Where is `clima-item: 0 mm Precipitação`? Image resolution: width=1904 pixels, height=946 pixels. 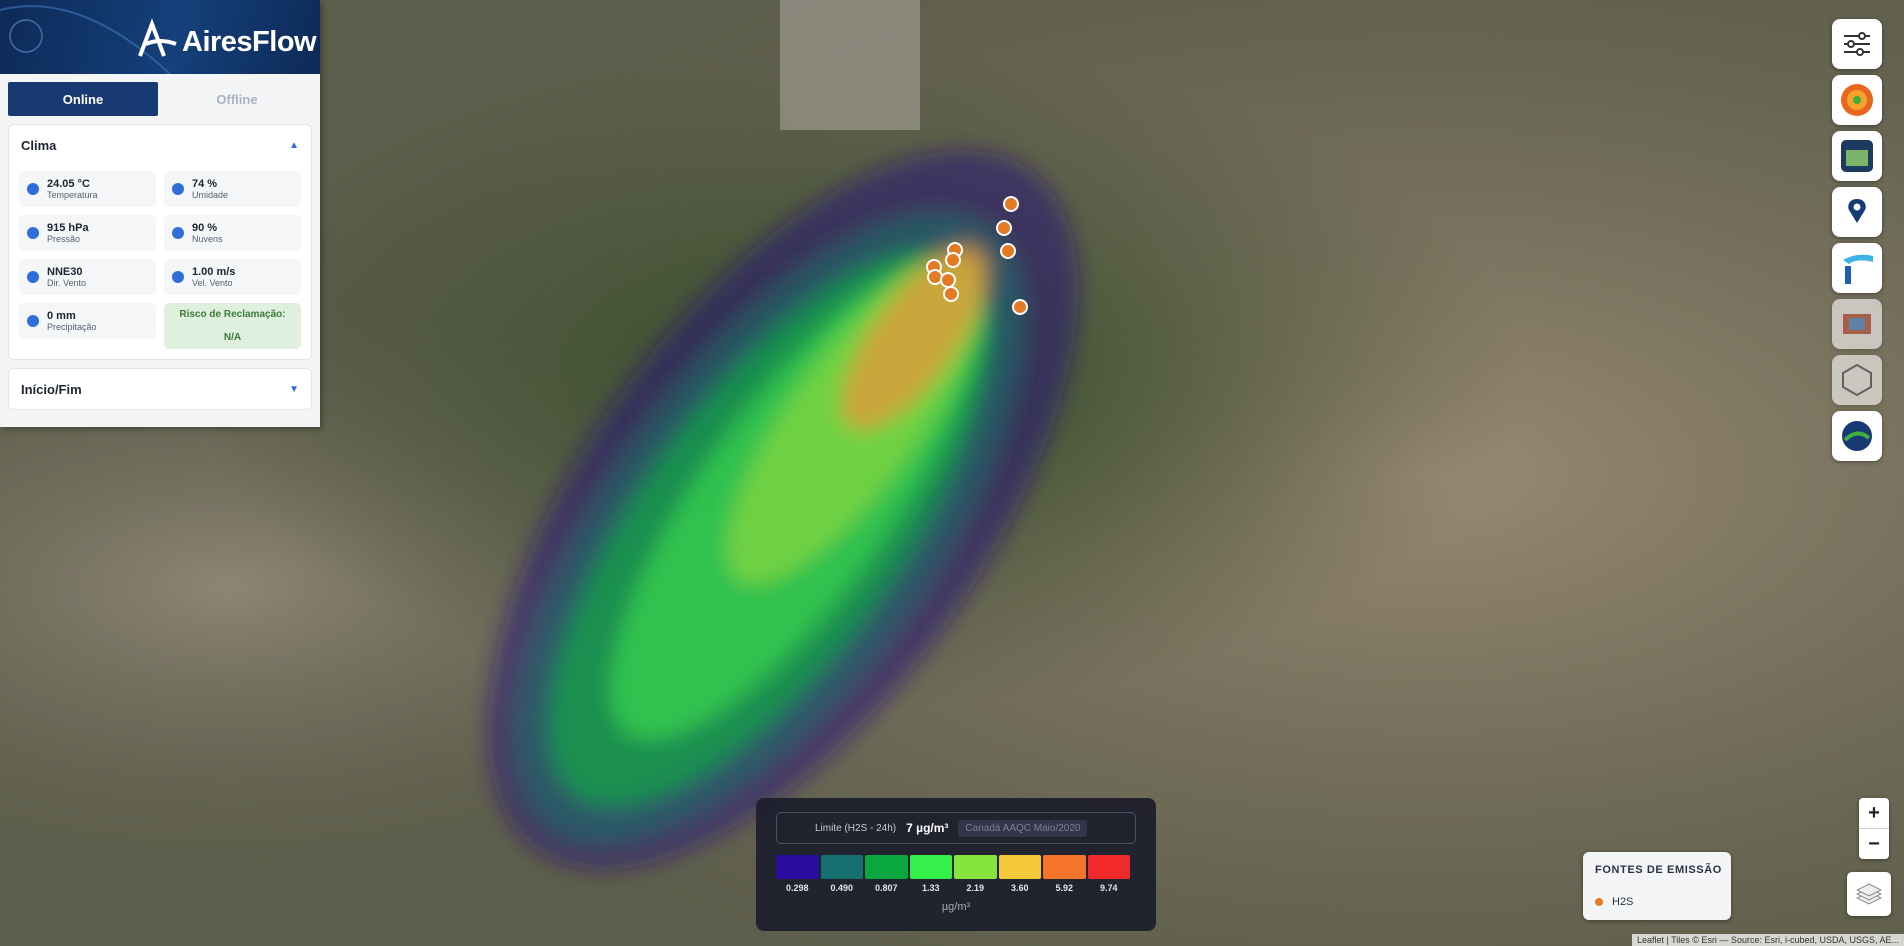 clima-item: 0 mm Precipitação is located at coordinates (87, 321).